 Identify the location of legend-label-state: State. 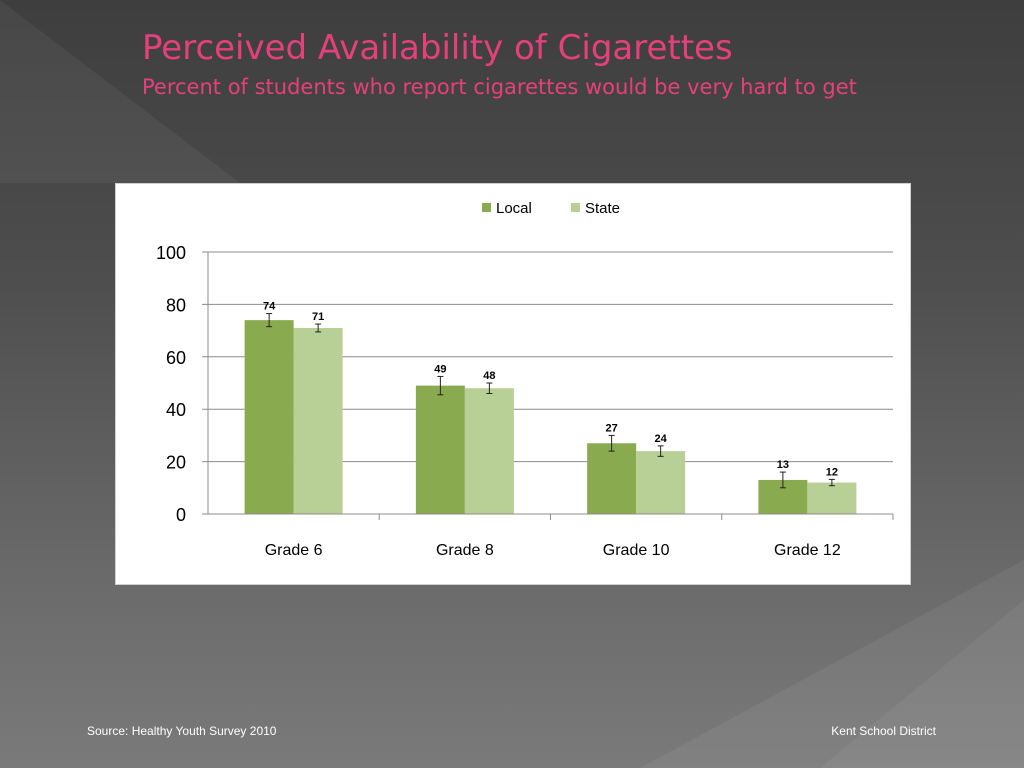
(602, 208).